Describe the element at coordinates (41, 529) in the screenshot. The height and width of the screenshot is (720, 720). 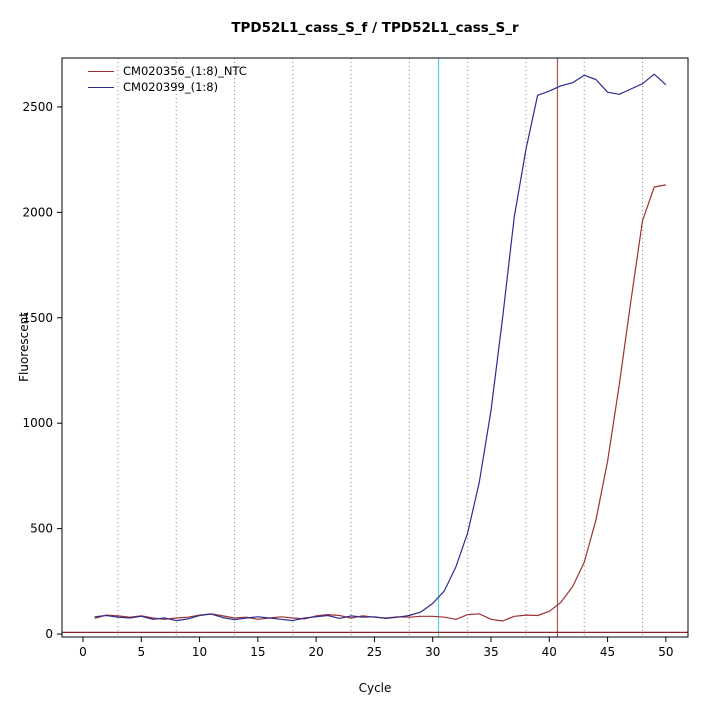
I see `y-tick-label: 500` at that location.